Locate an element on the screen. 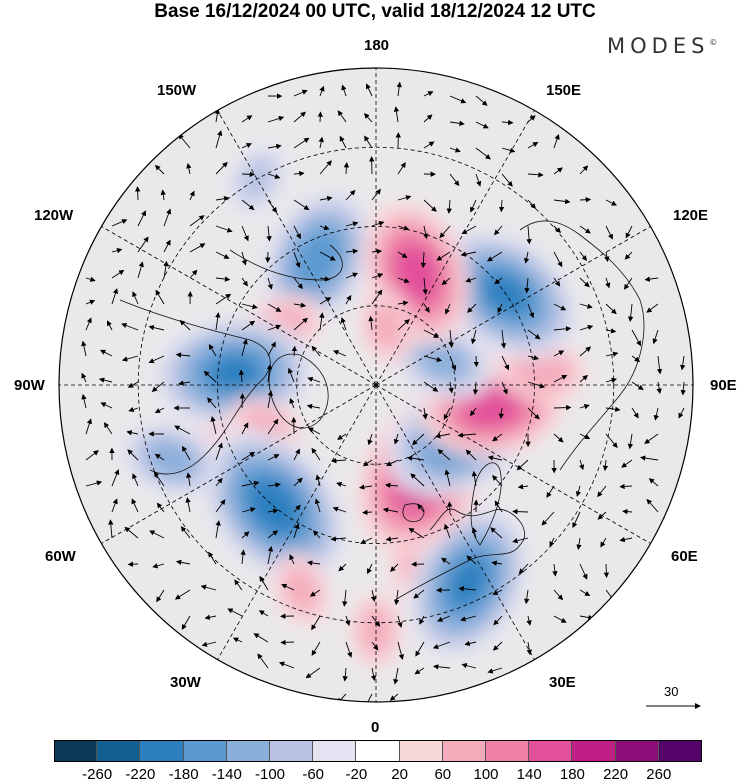  lon-label-120e: 120E is located at coordinates (691, 215).